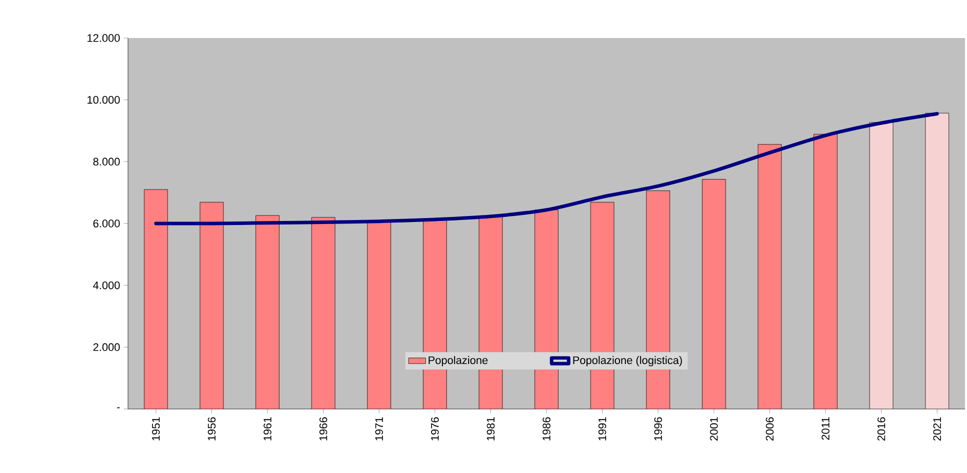 The width and height of the screenshot is (967, 473). What do you see at coordinates (658, 428) in the screenshot?
I see `x-tick-label: 1996` at bounding box center [658, 428].